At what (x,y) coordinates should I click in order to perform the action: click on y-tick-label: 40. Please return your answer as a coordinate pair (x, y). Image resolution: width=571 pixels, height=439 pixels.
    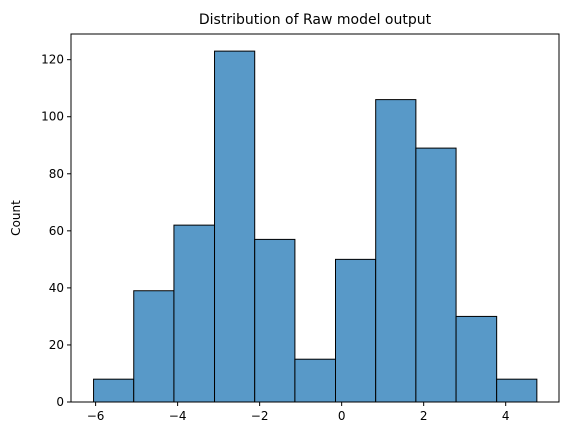
    Looking at the image, I should click on (56, 288).